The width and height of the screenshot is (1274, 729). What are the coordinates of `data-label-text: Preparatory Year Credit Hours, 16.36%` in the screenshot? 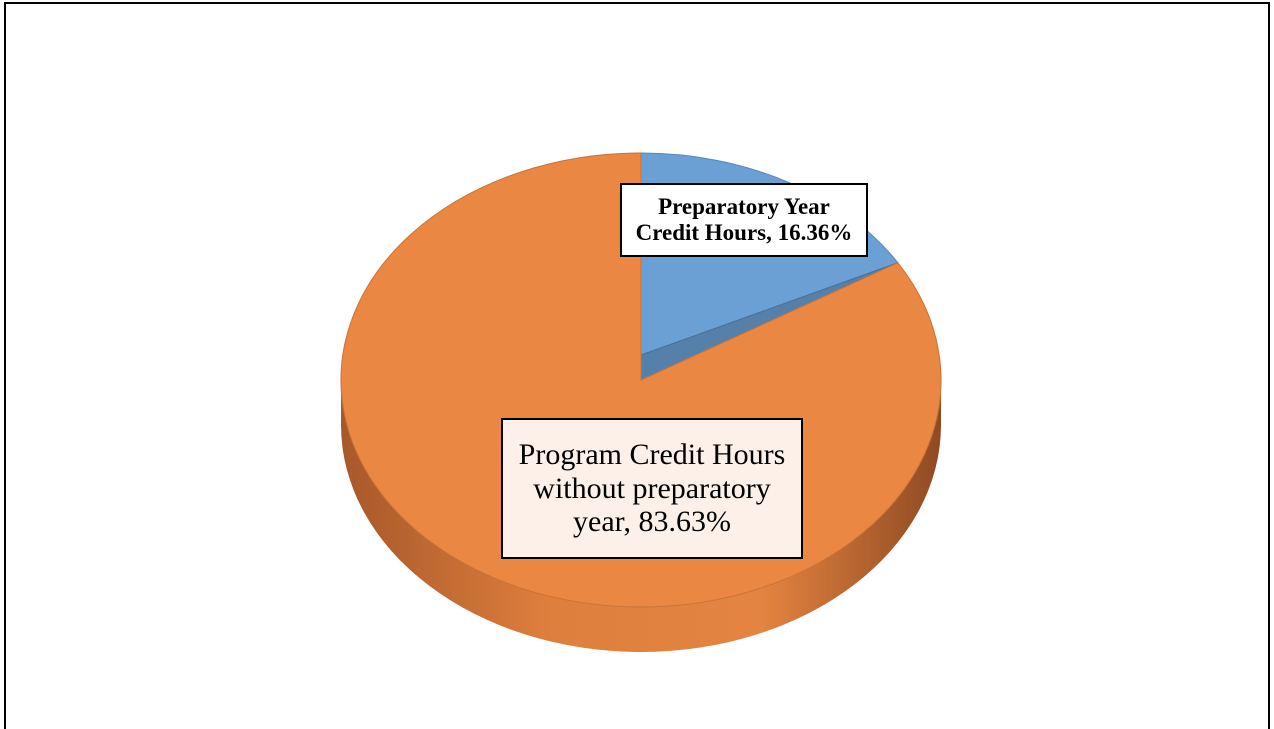 It's located at (744, 220).